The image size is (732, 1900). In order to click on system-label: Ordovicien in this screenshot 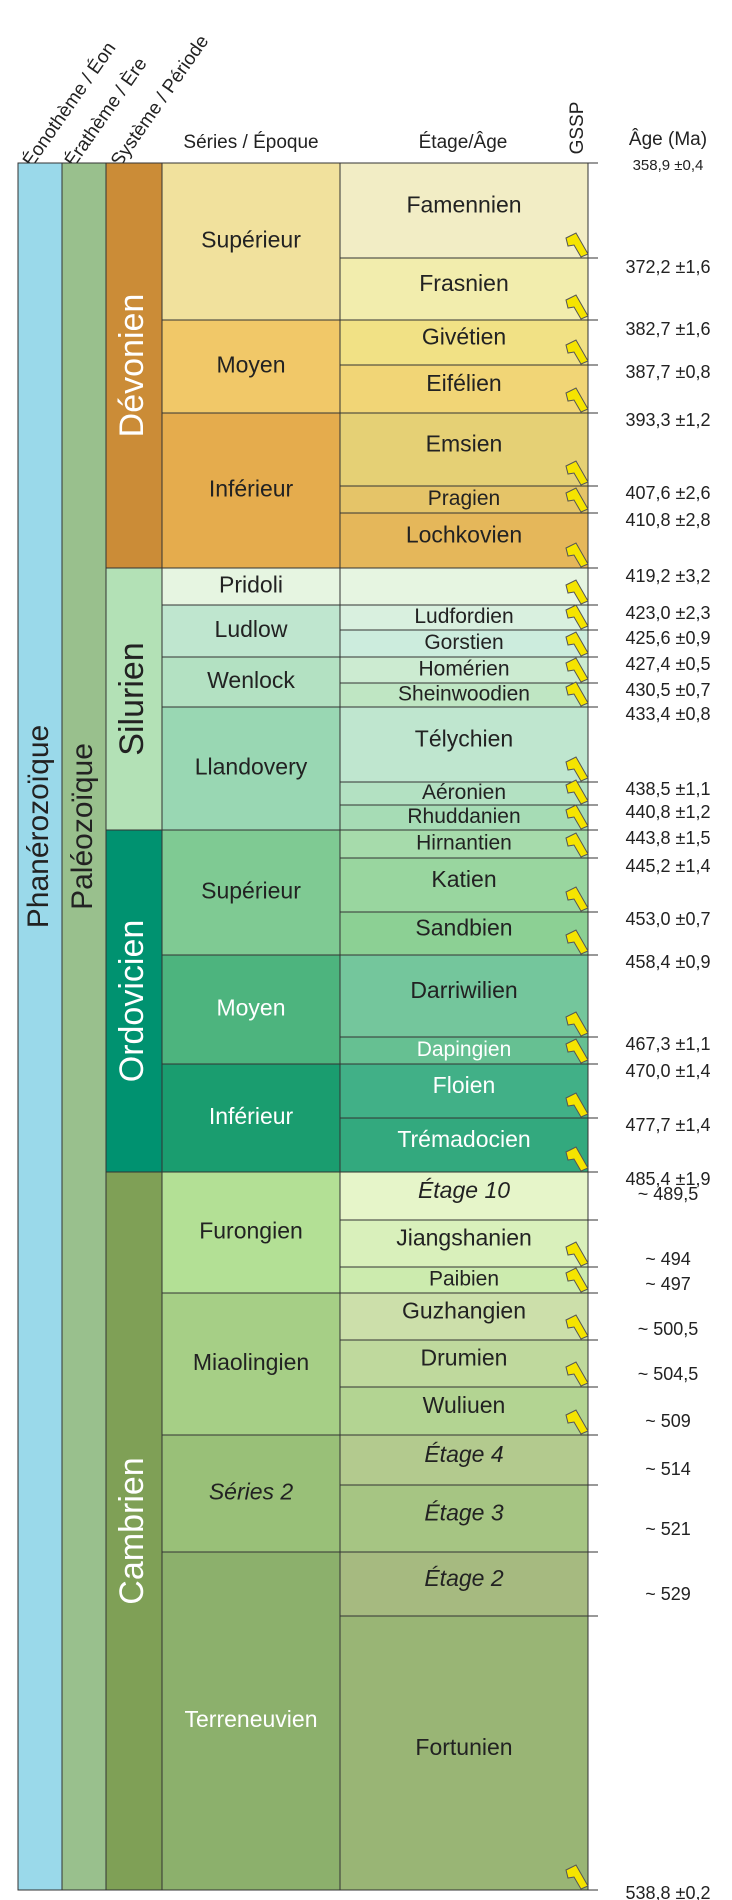, I will do `click(132, 1001)`.